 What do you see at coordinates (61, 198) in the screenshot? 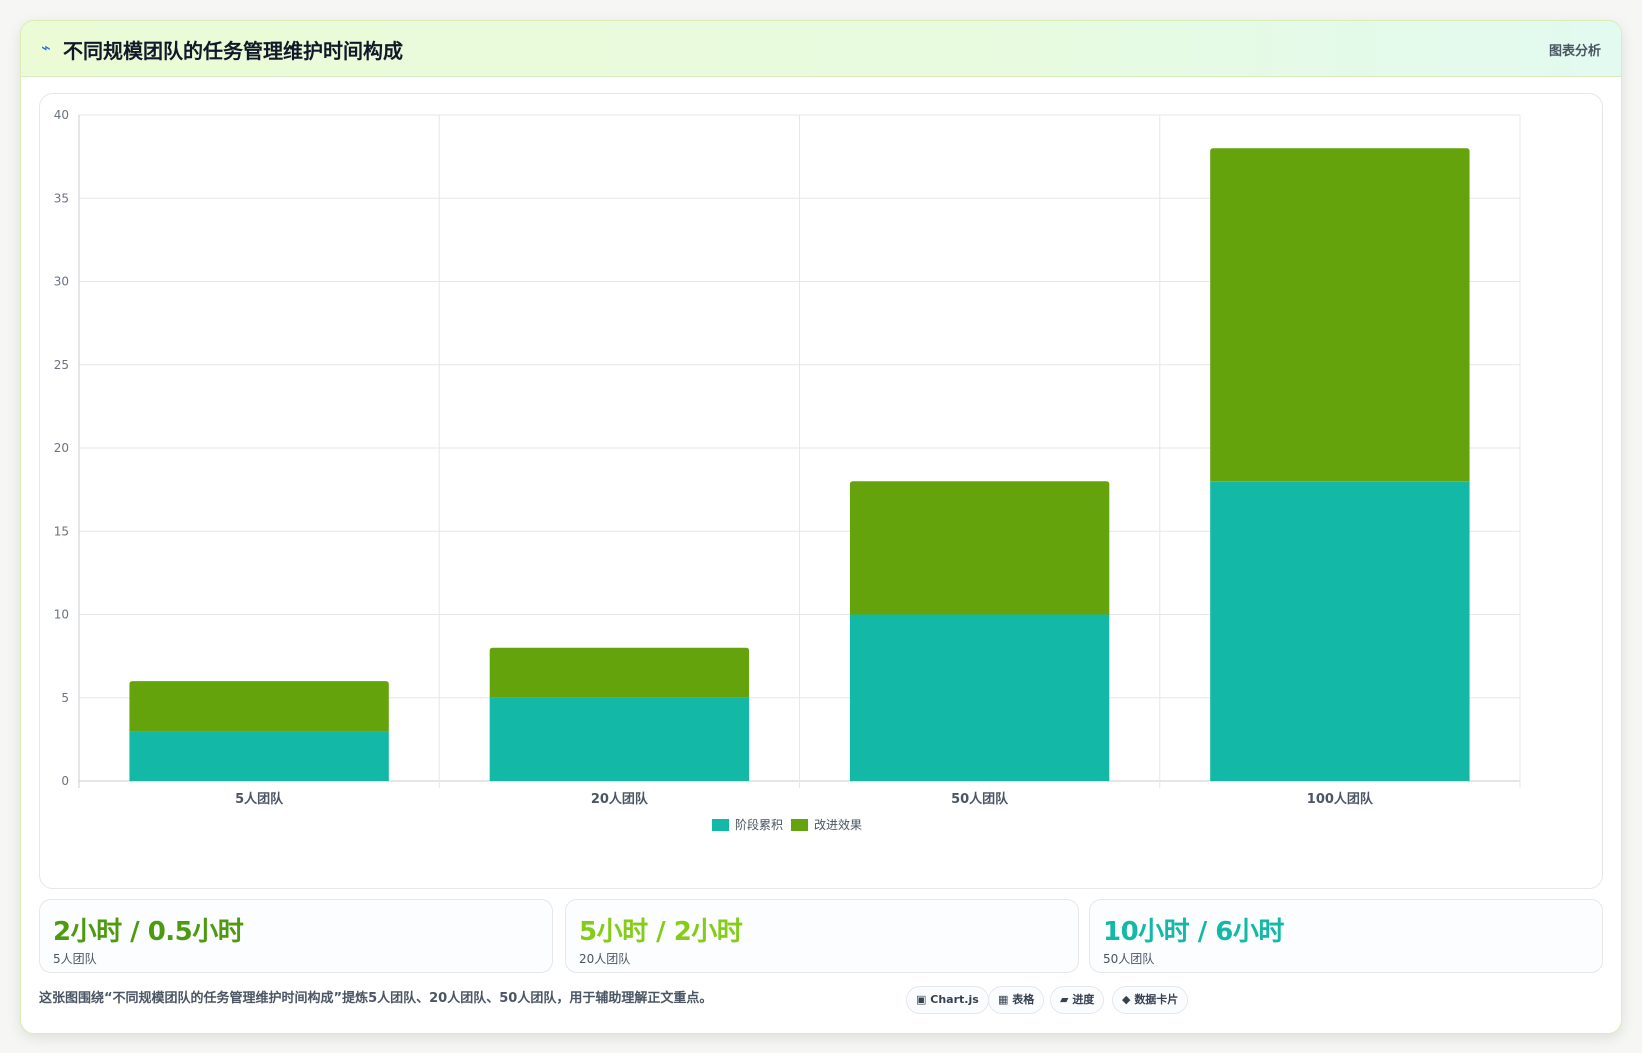
I see `y-tick-label: 35` at bounding box center [61, 198].